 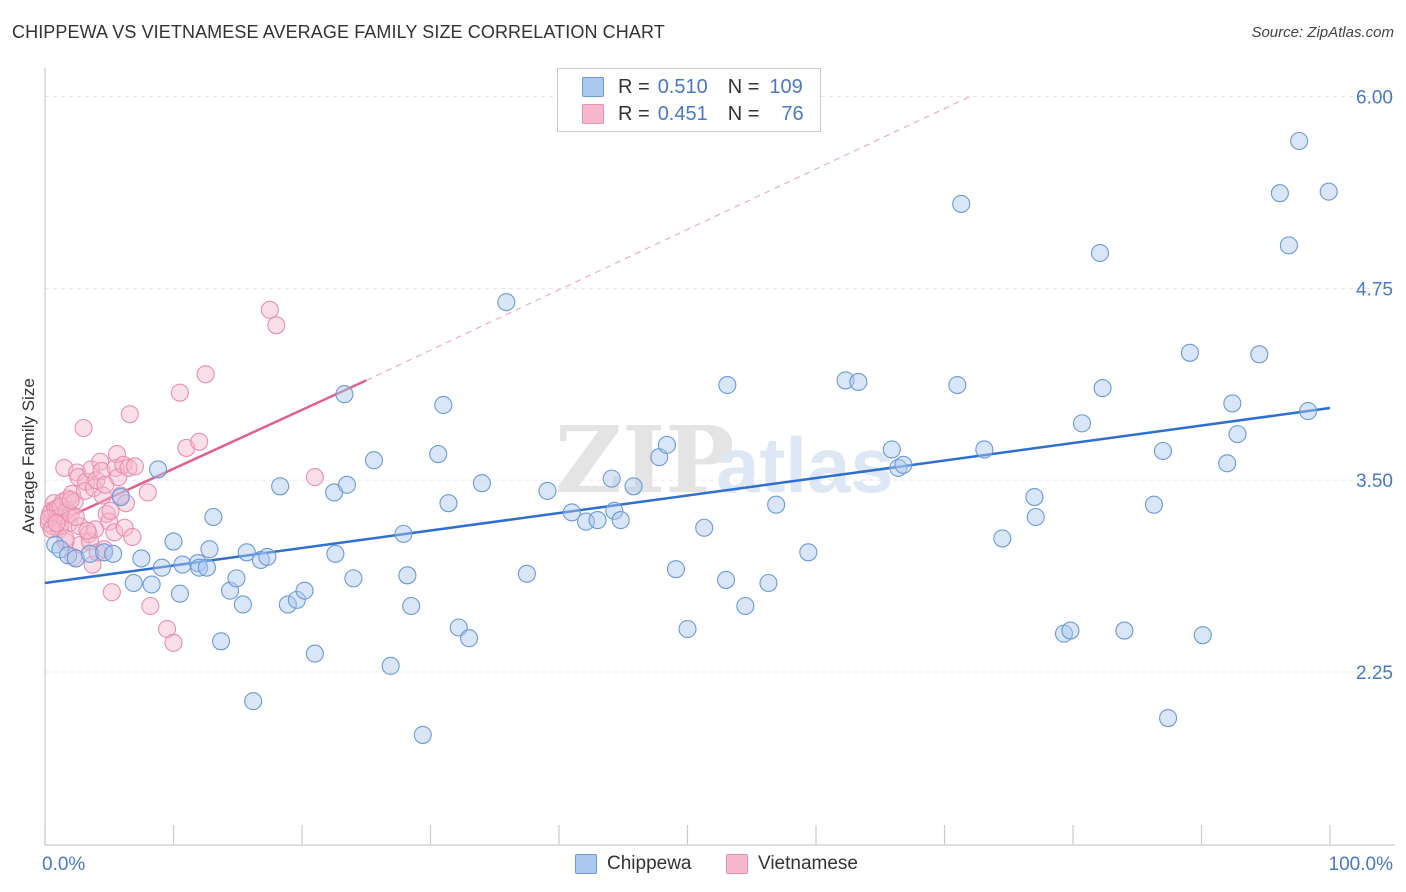 I want to click on y-tick-label: 4.75, so click(x=1374, y=289).